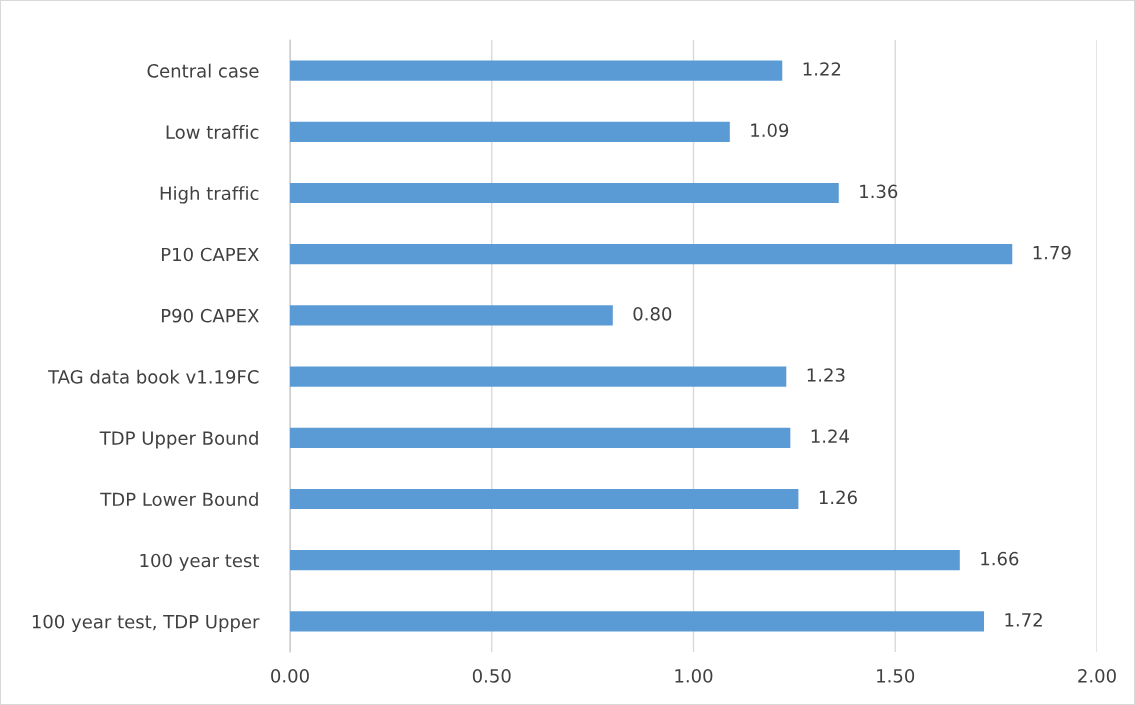 The height and width of the screenshot is (705, 1135). What do you see at coordinates (210, 254) in the screenshot?
I see `y-tick-label: P10 CAPEX` at bounding box center [210, 254].